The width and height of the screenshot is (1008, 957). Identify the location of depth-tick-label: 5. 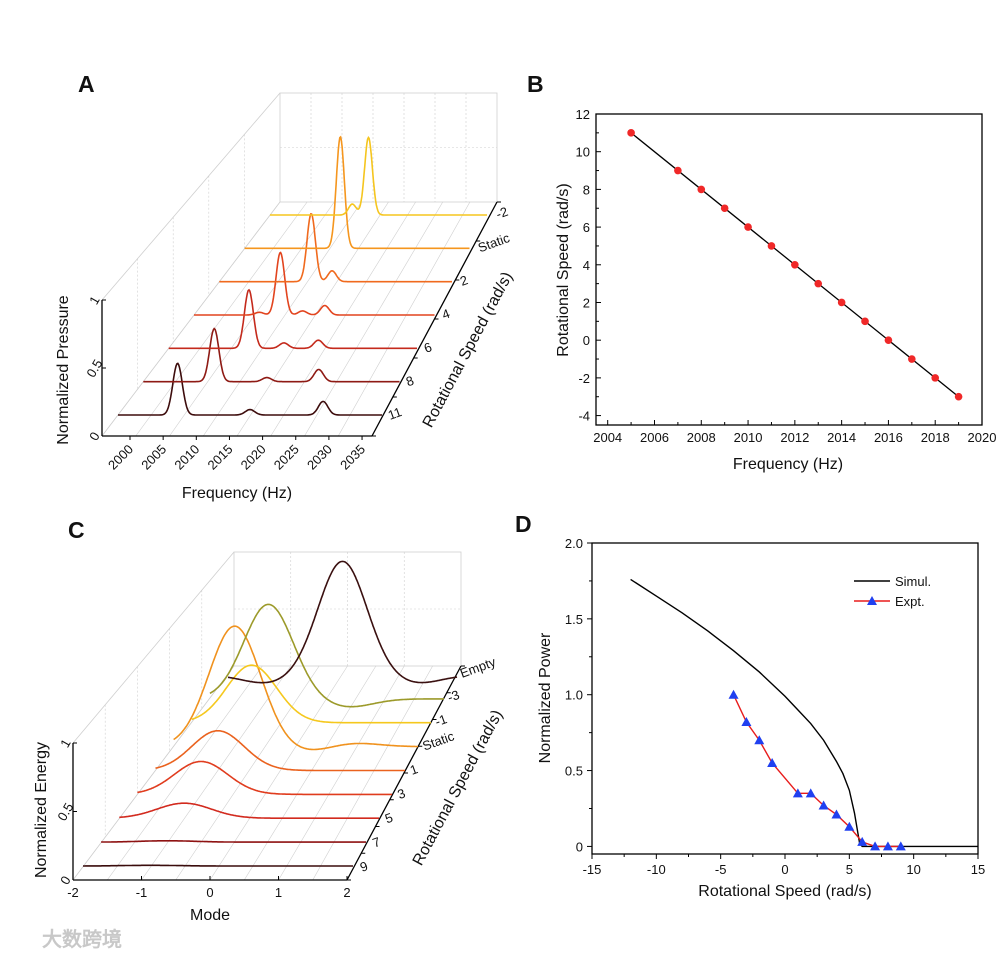
(389, 818).